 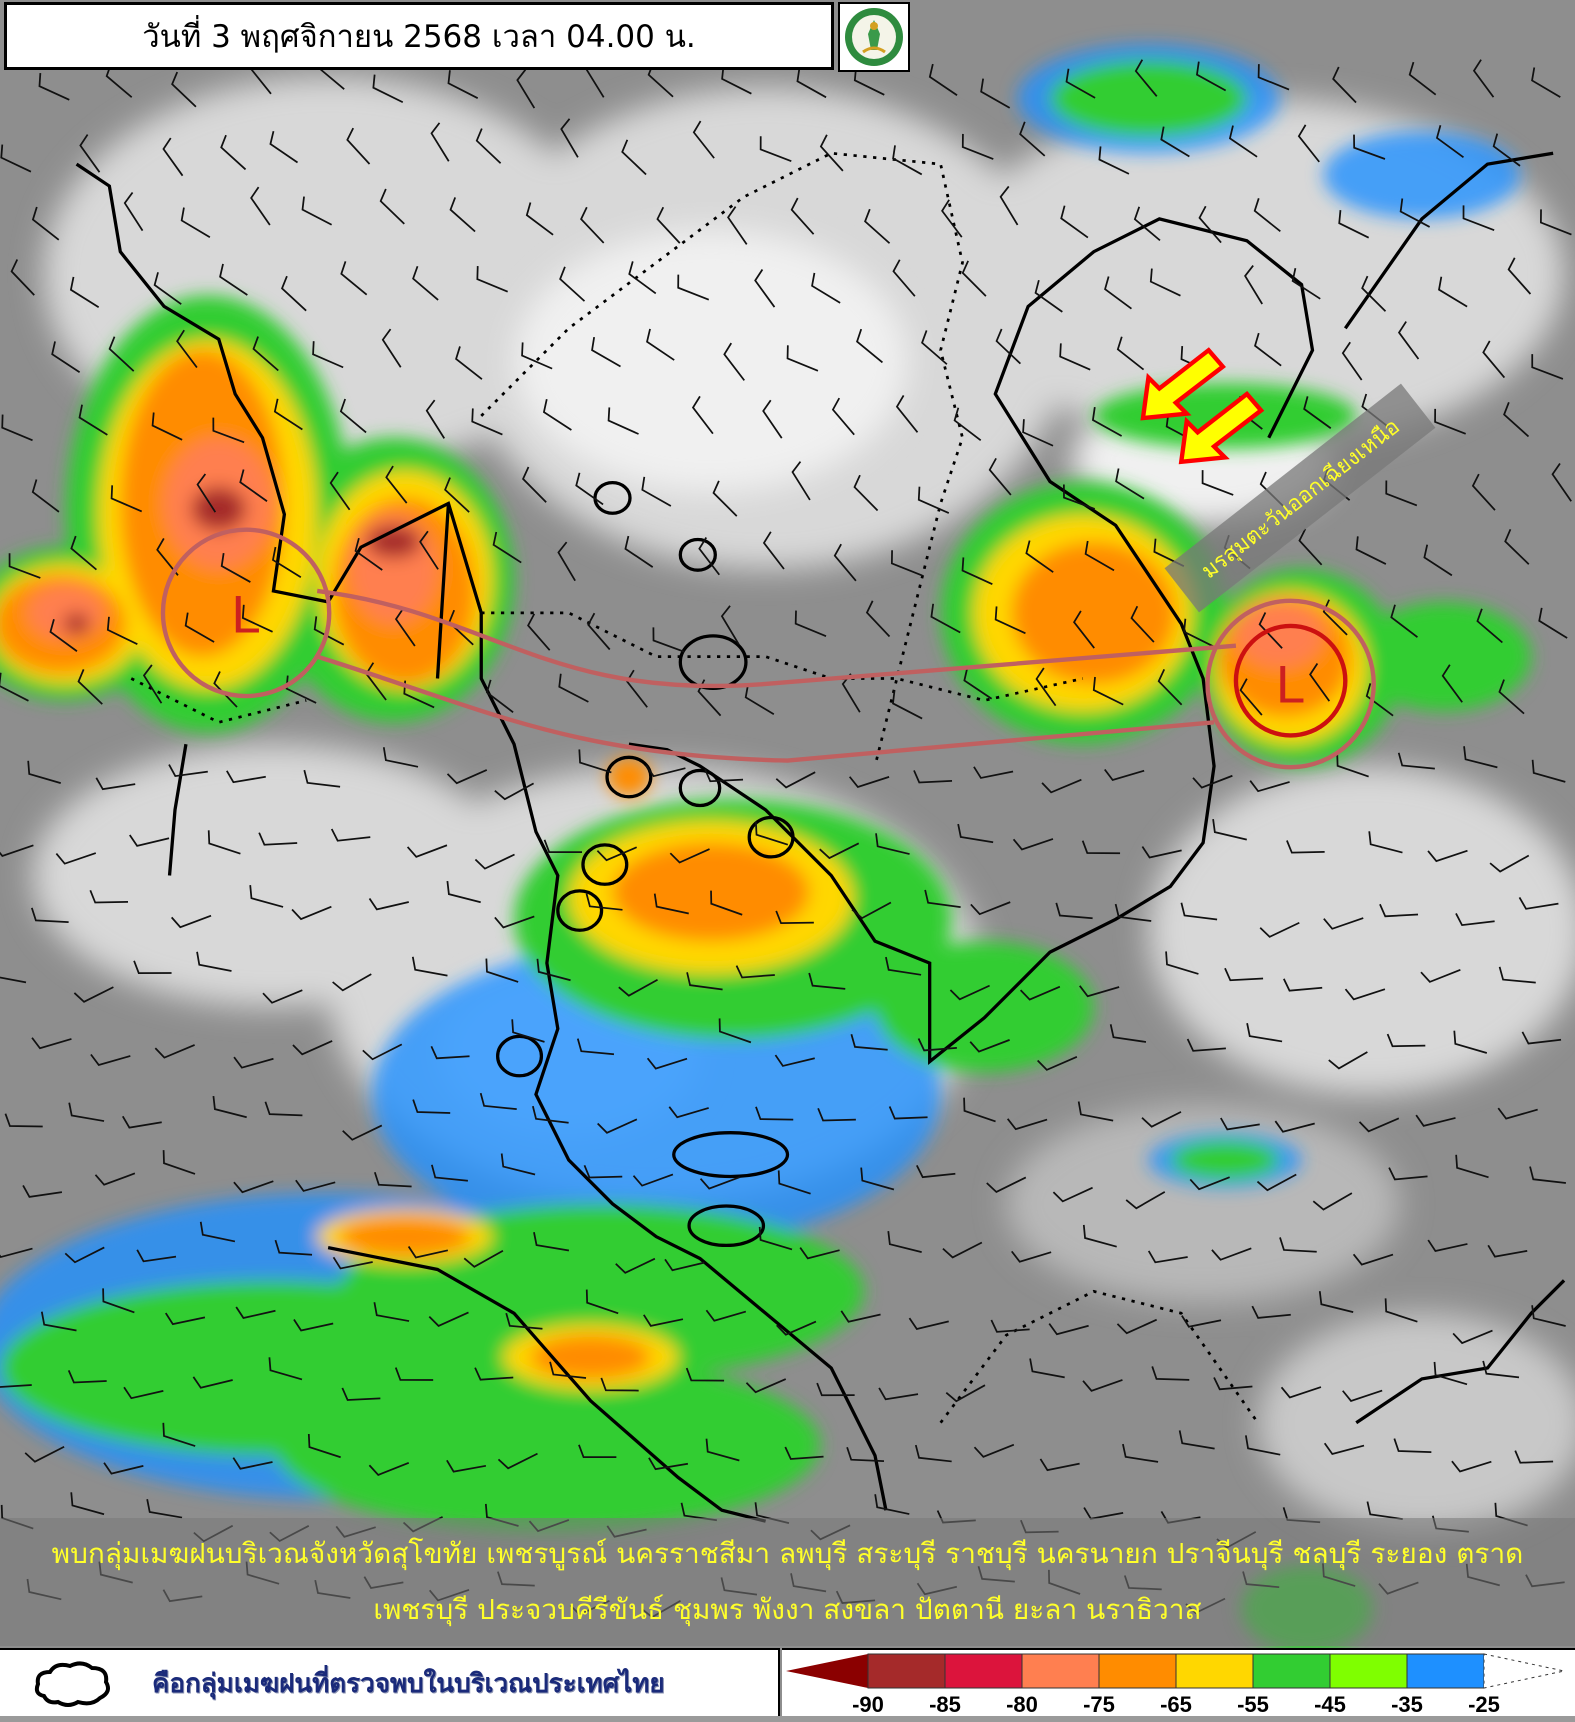 I want to click on monsoon-arrows, so click(x=1202, y=406).